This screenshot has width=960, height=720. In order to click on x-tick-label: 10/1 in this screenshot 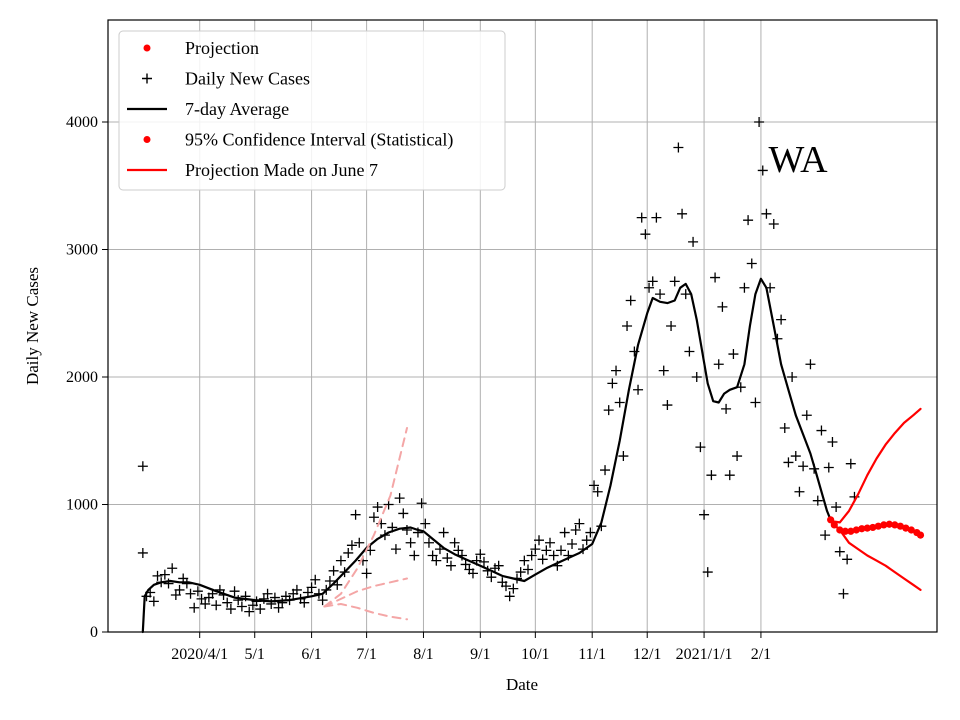, I will do `click(535, 654)`.